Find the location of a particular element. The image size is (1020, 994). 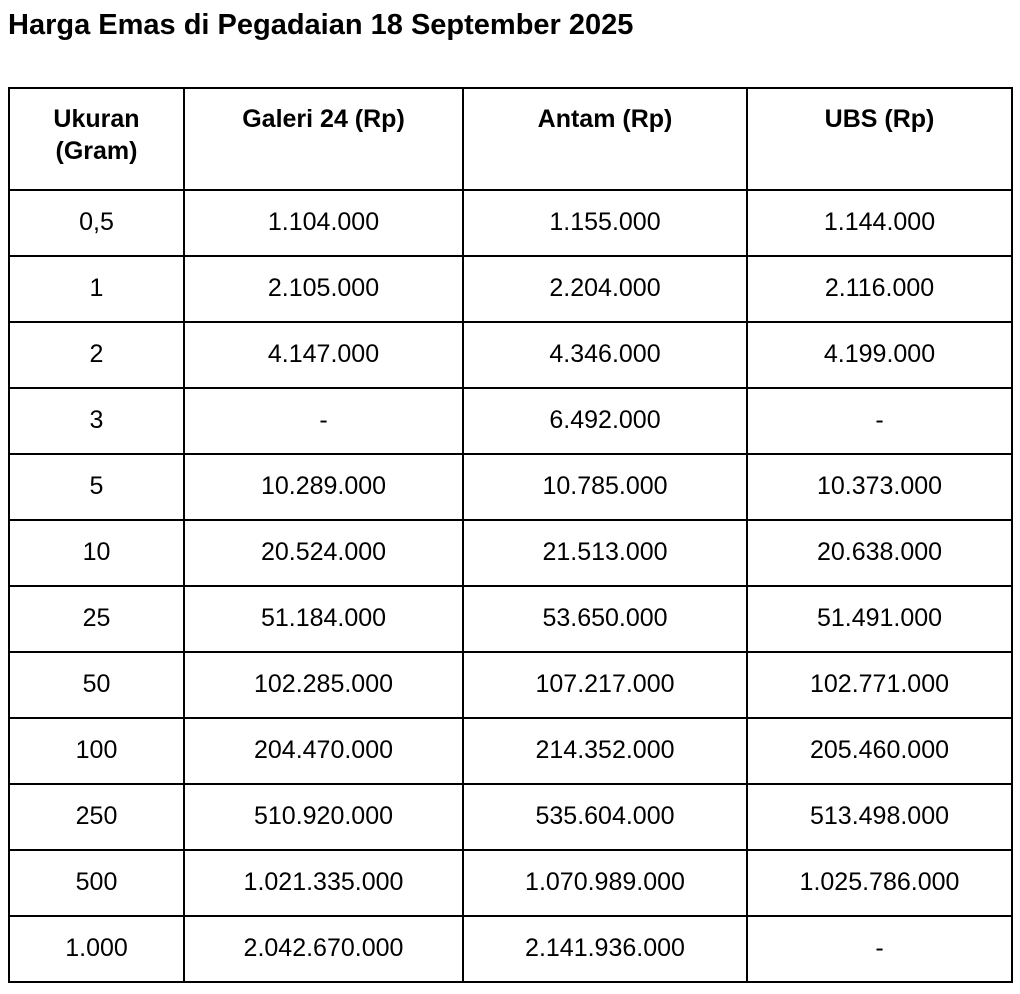

cell-size: 10 is located at coordinates (96, 552).